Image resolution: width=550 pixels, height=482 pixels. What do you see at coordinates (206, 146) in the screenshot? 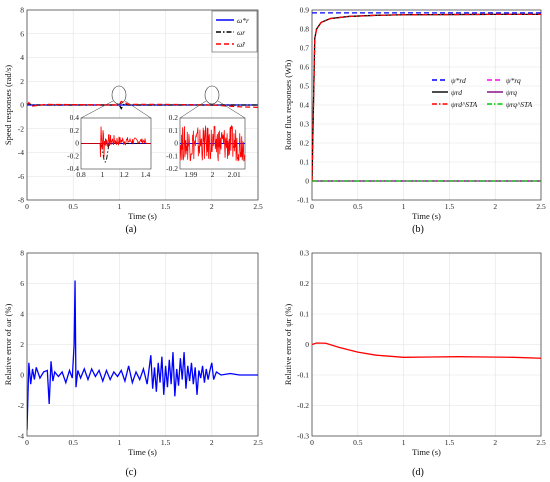
I see `inset-1: 1.99 2 2.01 -0.2 -0.1 0 0.1 0.2` at bounding box center [206, 146].